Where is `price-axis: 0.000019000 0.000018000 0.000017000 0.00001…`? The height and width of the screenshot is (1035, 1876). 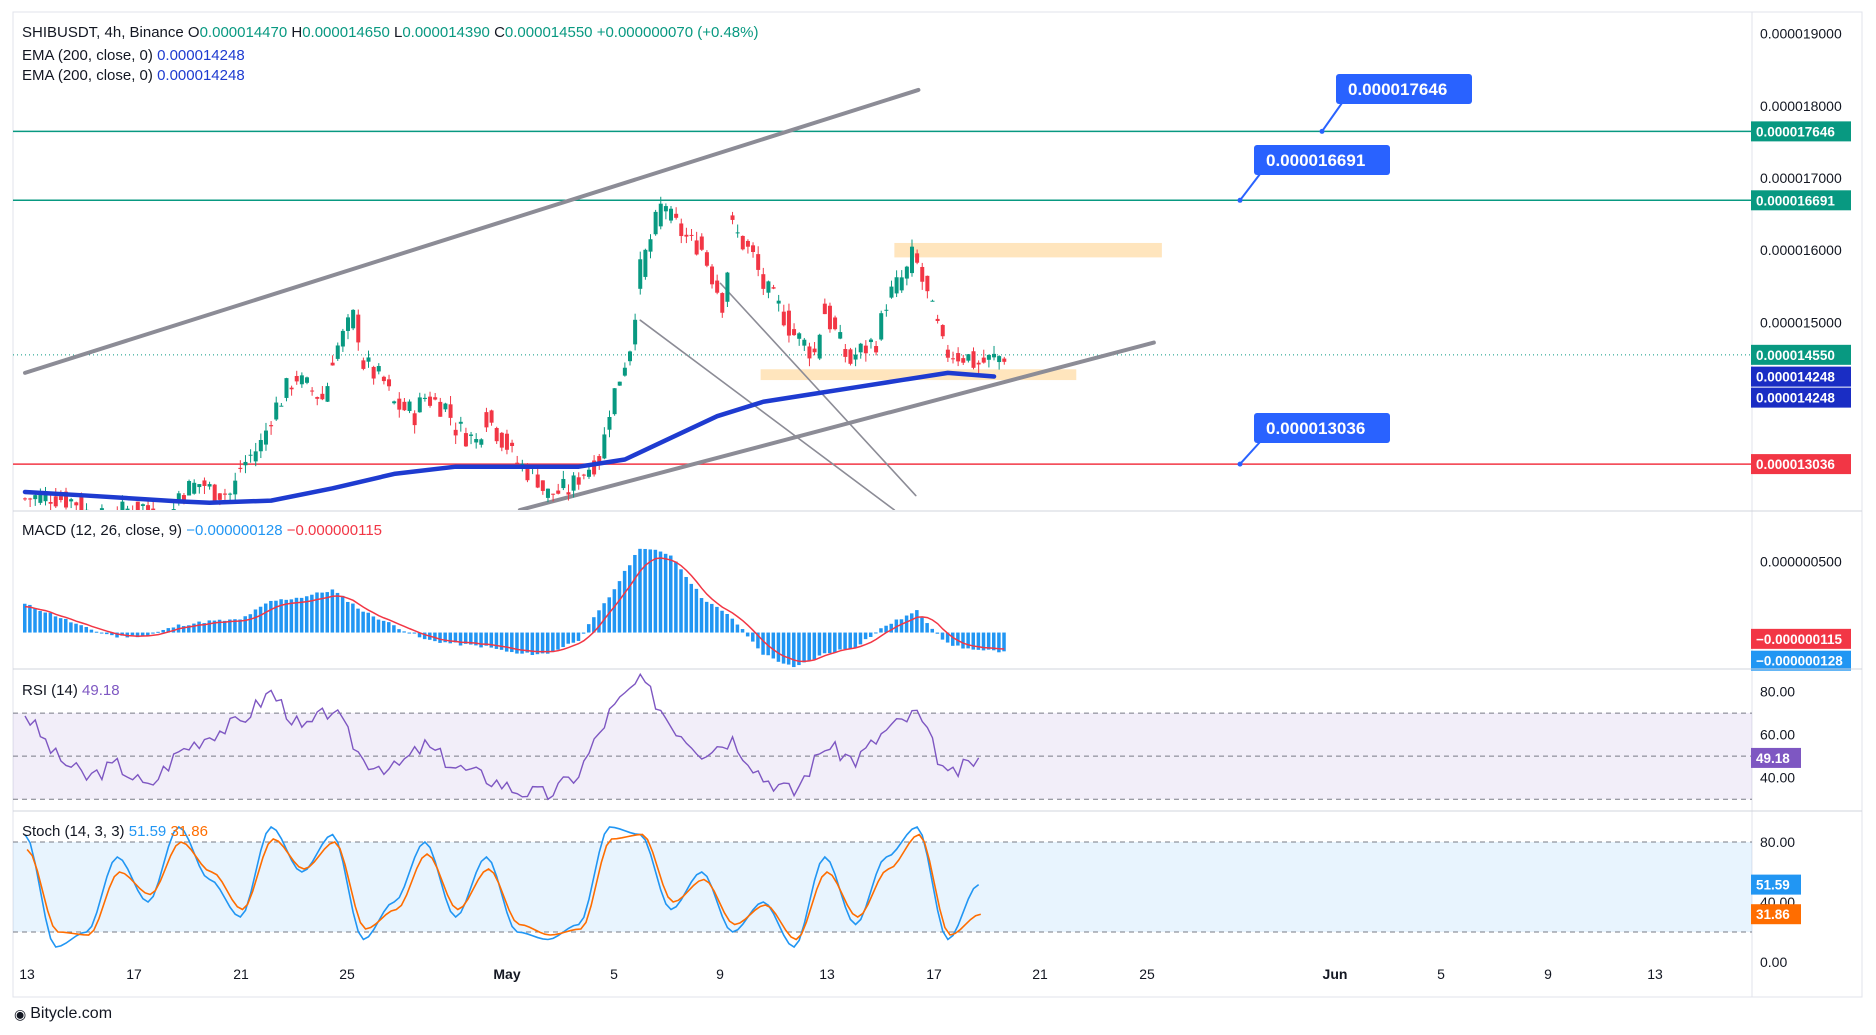
price-axis: 0.000019000 0.000018000 0.000017000 0.00001… is located at coordinates (1801, 498).